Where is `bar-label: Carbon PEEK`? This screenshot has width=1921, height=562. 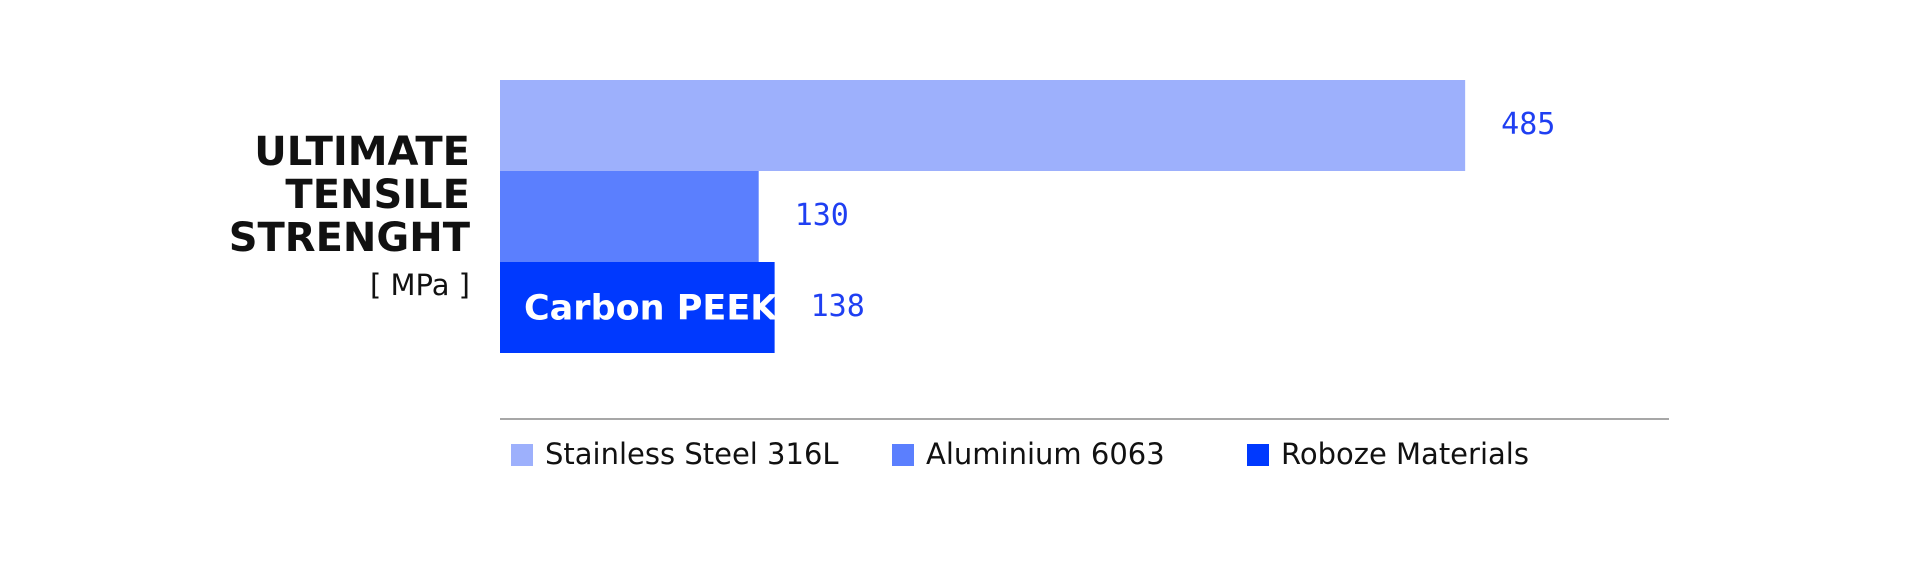
bar-label: Carbon PEEK is located at coordinates (651, 309).